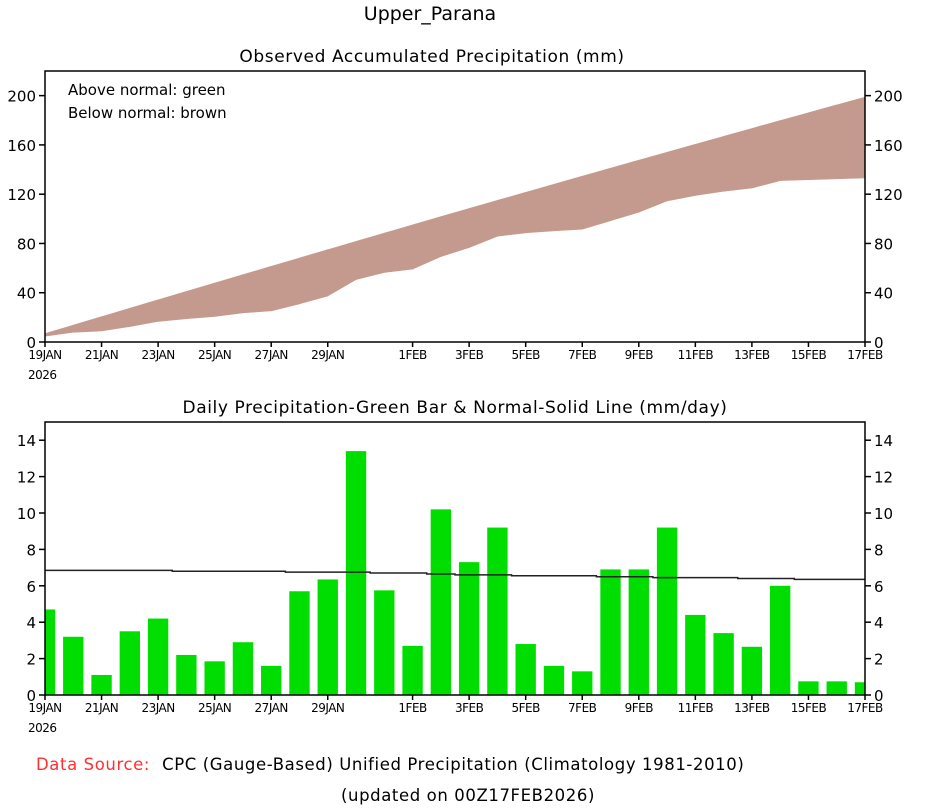 The width and height of the screenshot is (934, 809). Describe the element at coordinates (582, 355) in the screenshot. I see `accum-xtick-label: 7FEB` at that location.